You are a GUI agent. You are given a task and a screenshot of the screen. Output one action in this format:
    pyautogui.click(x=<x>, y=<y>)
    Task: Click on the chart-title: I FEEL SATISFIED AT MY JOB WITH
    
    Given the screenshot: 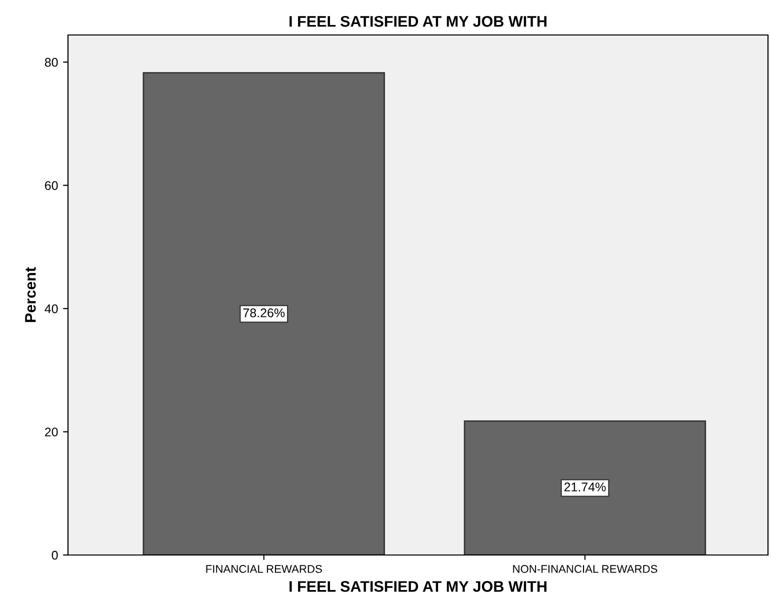 What is the action you would take?
    pyautogui.click(x=418, y=21)
    